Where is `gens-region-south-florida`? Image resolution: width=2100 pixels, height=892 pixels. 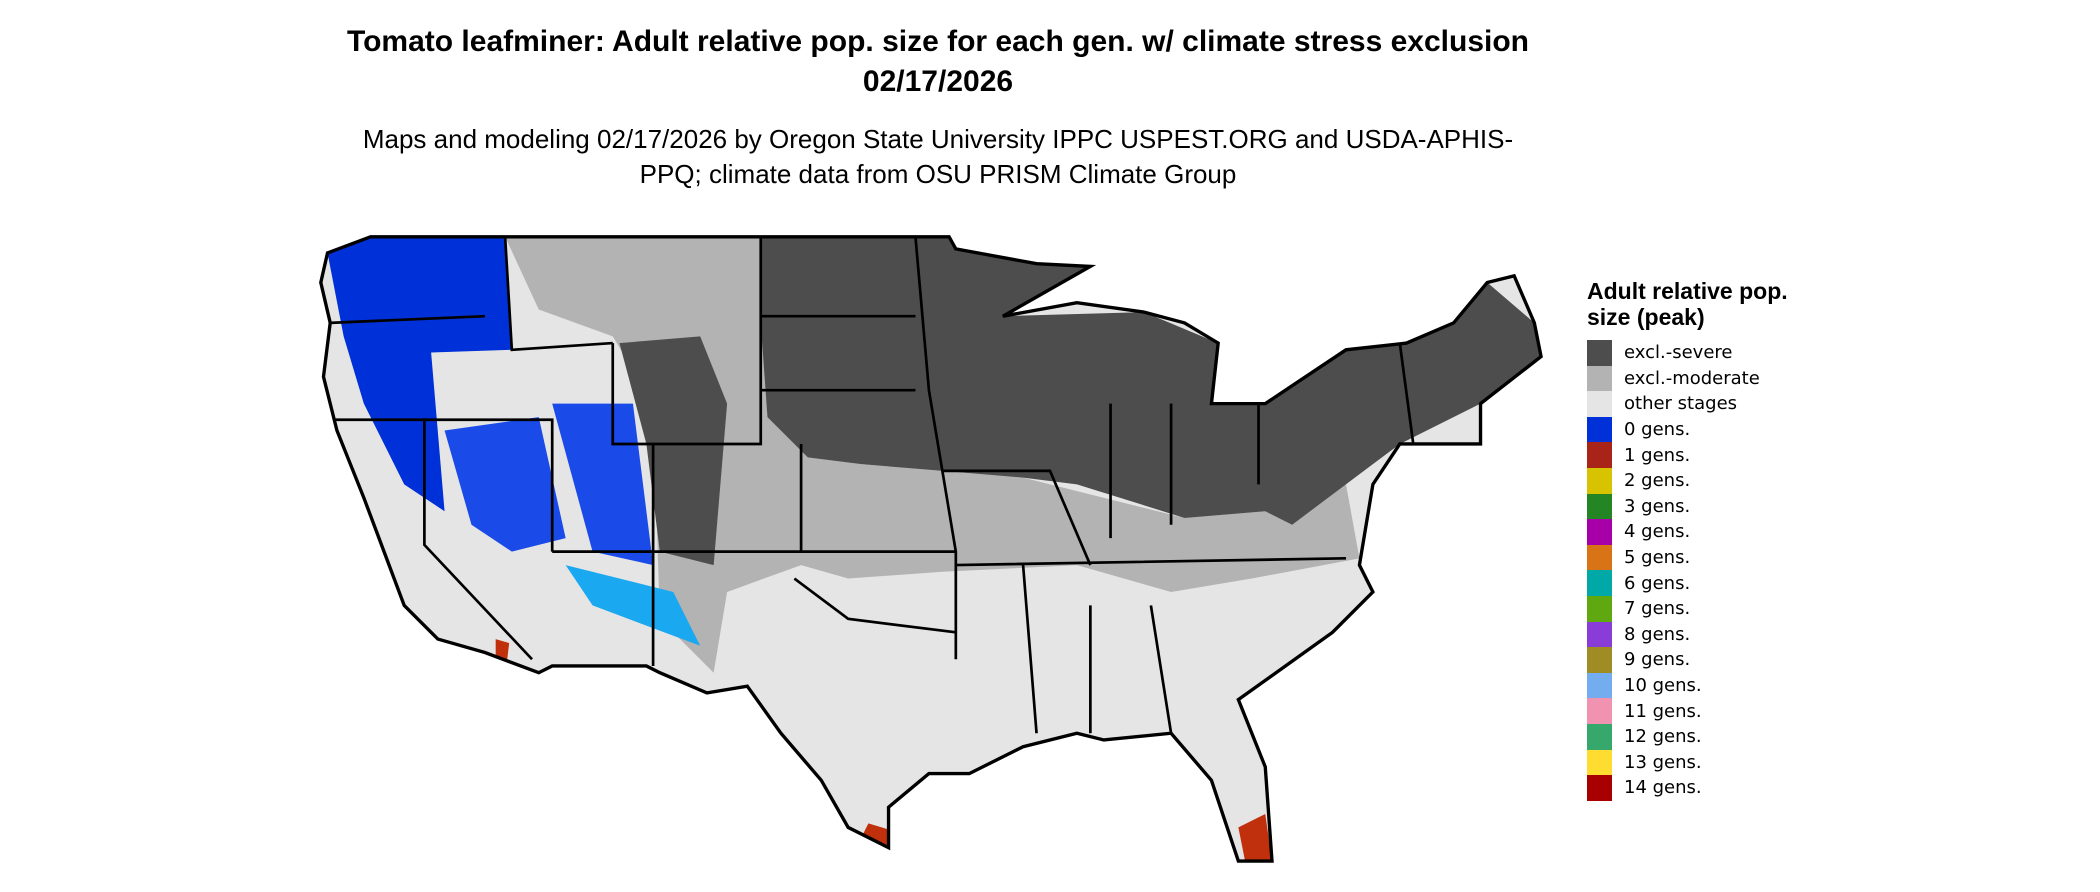 gens-region-south-florida is located at coordinates (1255, 837).